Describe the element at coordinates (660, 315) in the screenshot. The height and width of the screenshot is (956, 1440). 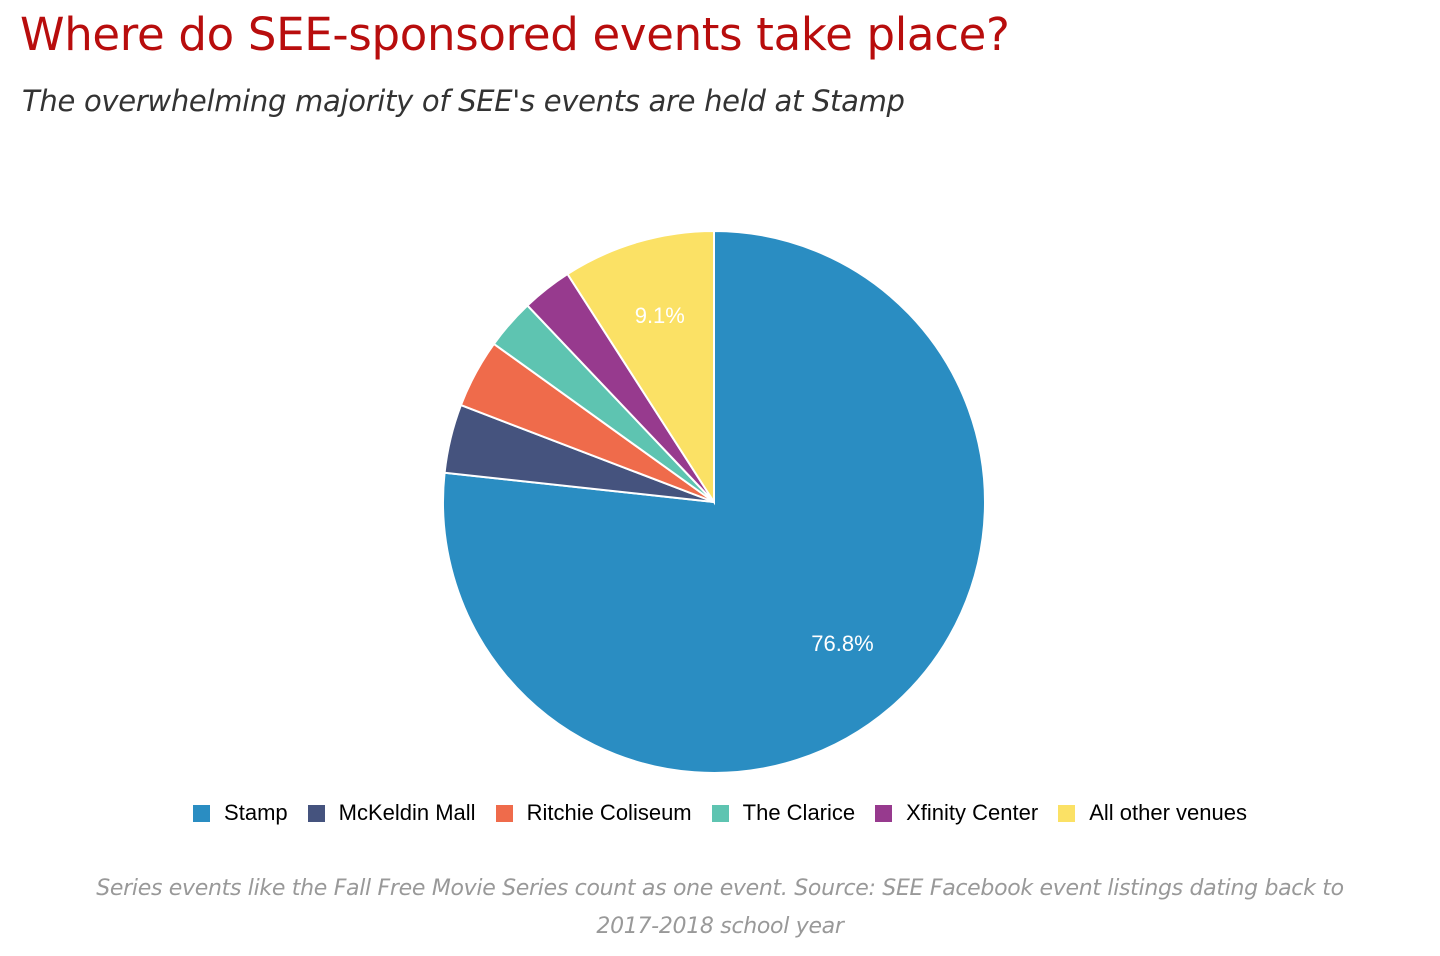
I see `data-label-all-other-venues: 9.1%` at that location.